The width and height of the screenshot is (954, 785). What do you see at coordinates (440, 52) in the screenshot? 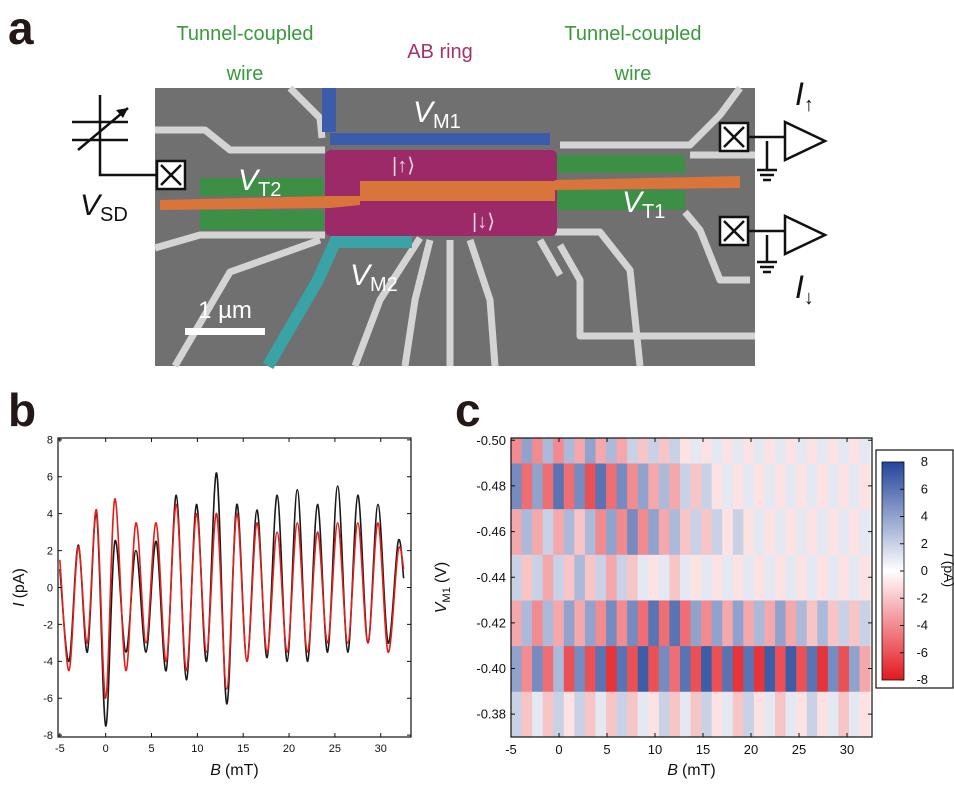
I see `header: AB ring` at bounding box center [440, 52].